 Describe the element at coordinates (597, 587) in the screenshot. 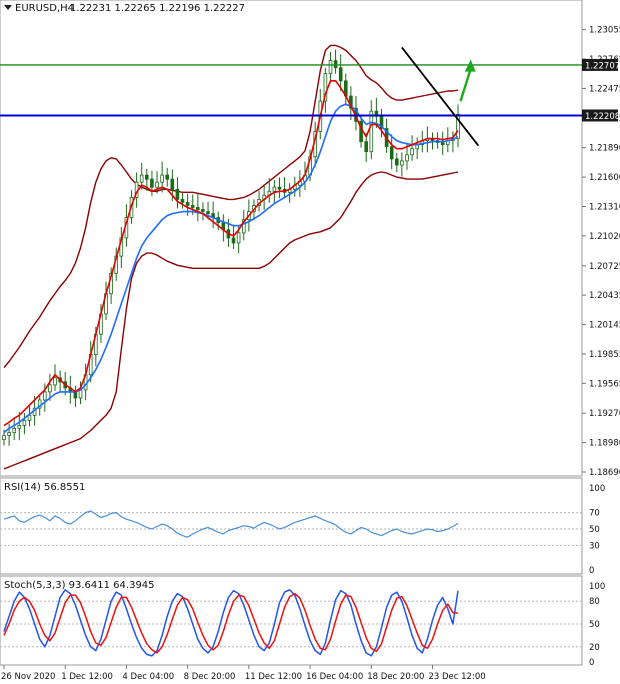

I see `stochastic-tick-label: 100` at that location.